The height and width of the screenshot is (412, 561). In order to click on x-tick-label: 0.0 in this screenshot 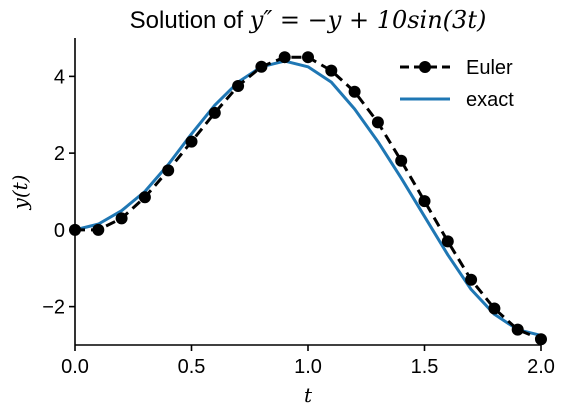, I will do `click(75, 367)`.